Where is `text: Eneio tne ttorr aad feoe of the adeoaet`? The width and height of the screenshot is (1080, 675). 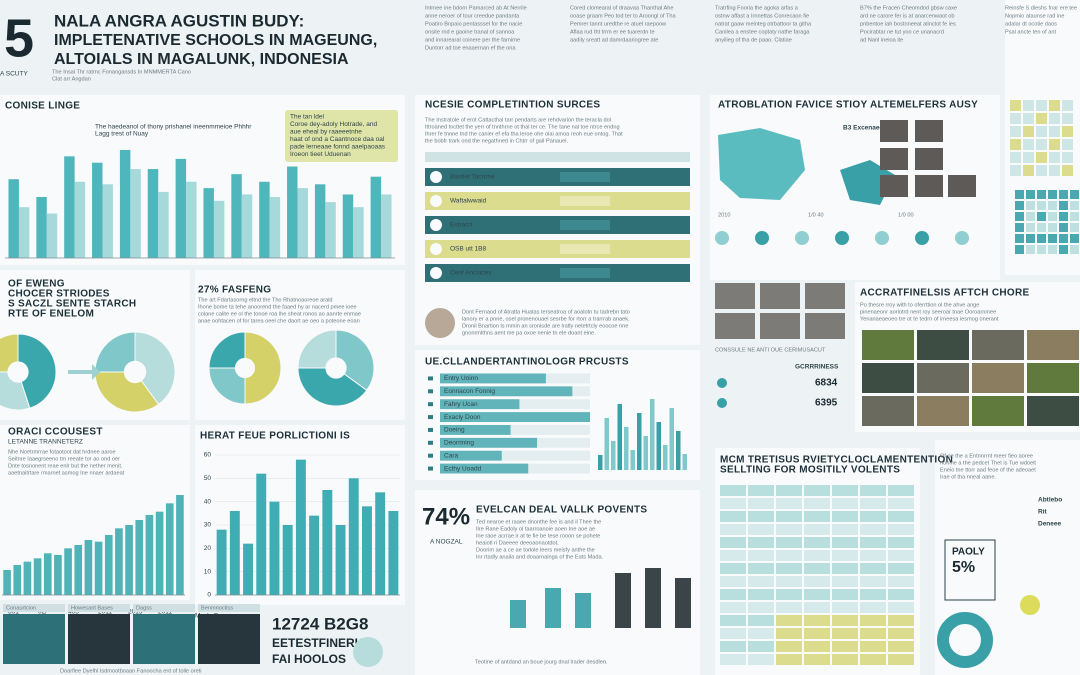 text: Eneio tne ttorr aad feoe of the adeoaet is located at coordinates (988, 470).